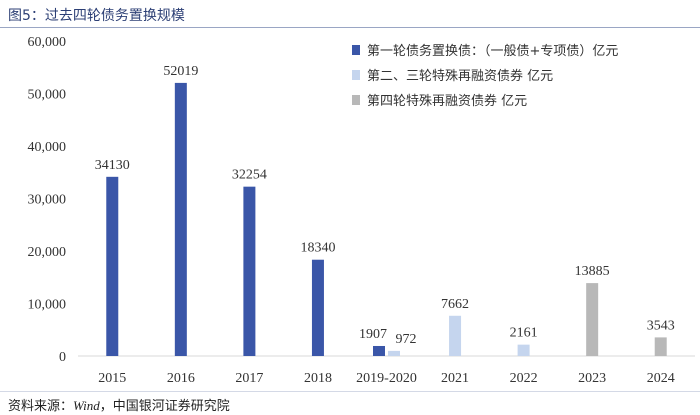 The width and height of the screenshot is (700, 415). What do you see at coordinates (460, 76) in the screenshot?
I see `legend-label: 第二、三轮特殊再融资债券 亿元` at bounding box center [460, 76].